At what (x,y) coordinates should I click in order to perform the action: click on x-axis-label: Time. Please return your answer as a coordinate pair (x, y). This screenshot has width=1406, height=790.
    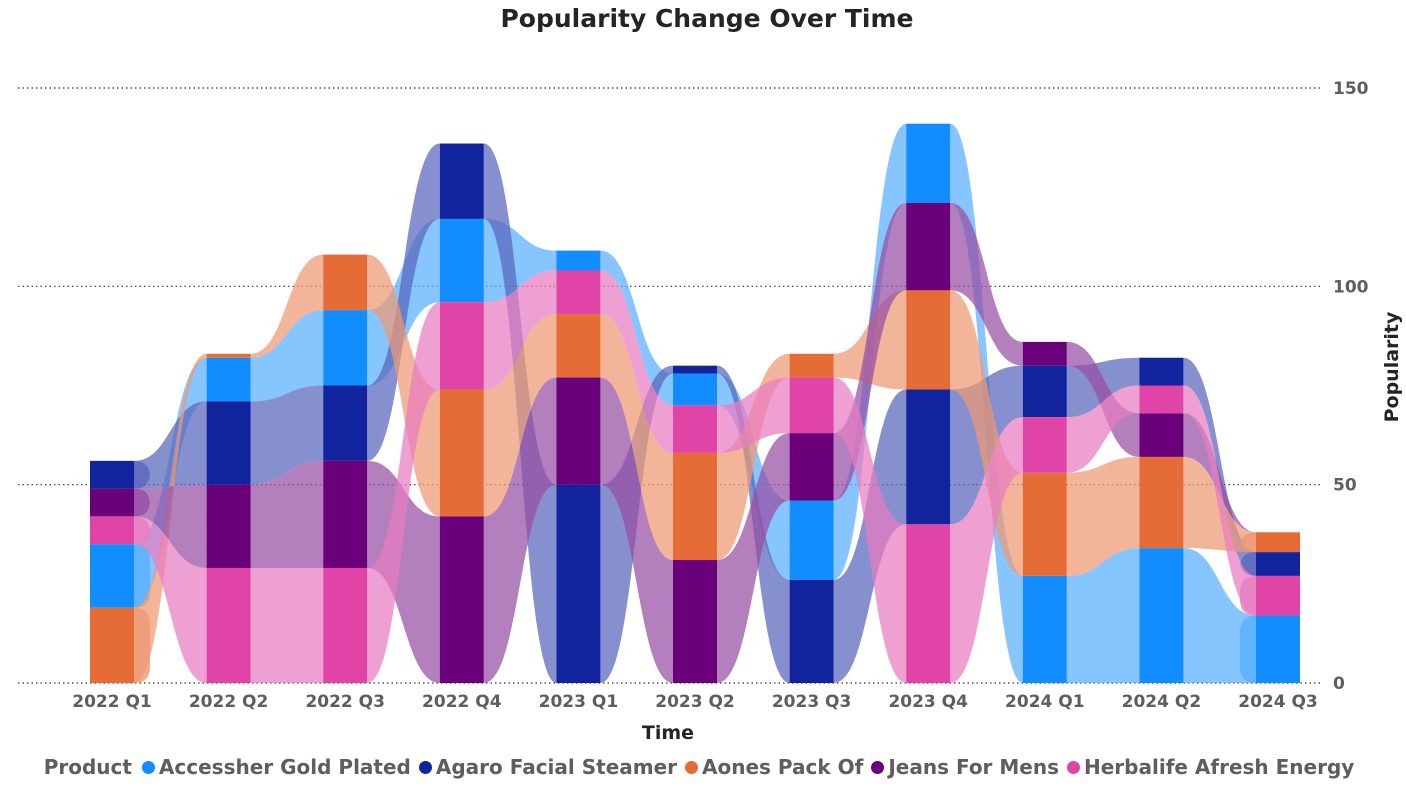
    Looking at the image, I should click on (668, 733).